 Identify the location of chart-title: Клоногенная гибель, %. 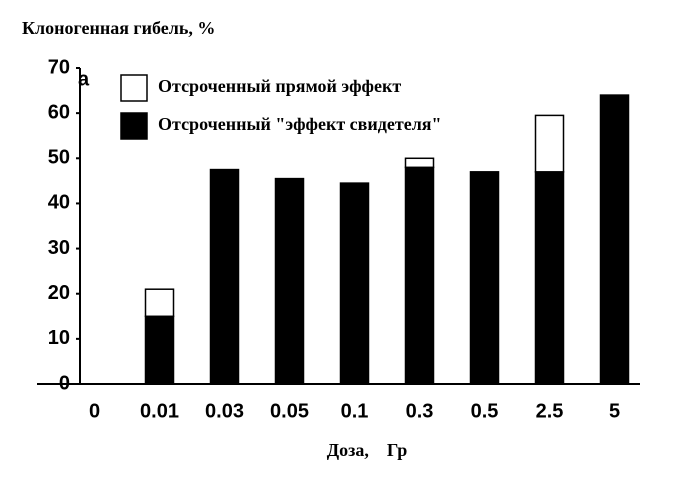
(118, 28).